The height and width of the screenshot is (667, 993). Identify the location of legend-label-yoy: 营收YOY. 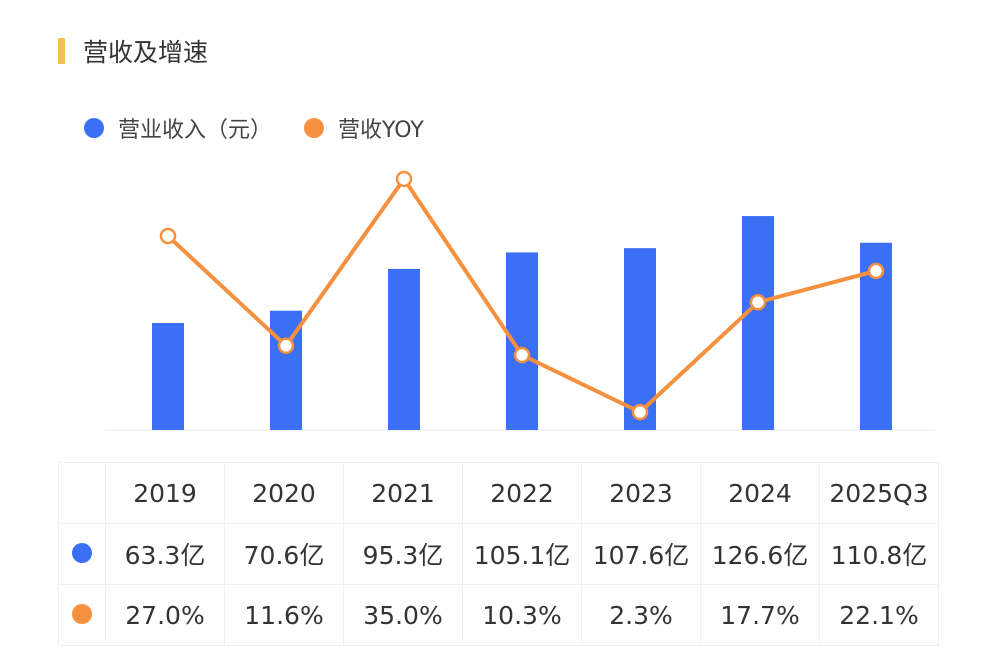
(381, 130).